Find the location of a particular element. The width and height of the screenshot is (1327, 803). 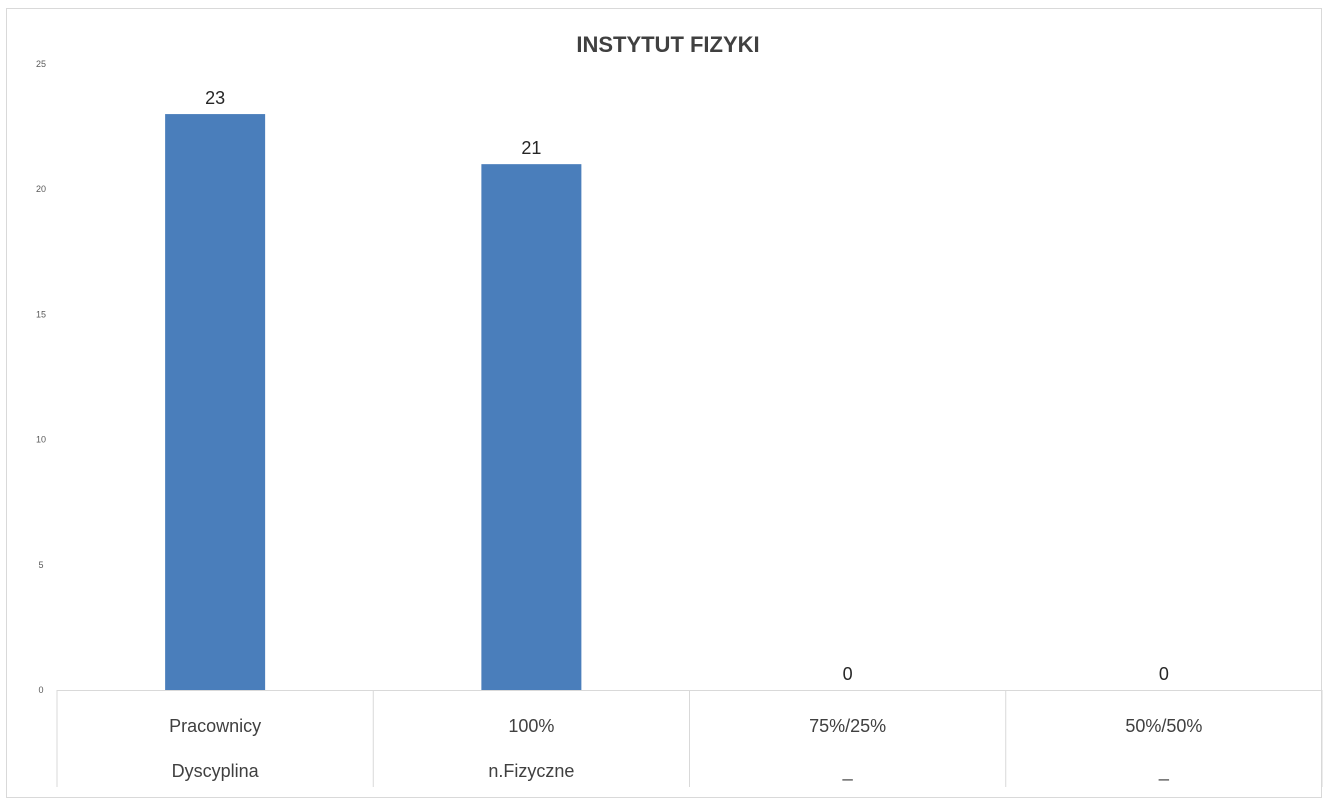

y-tick-label: 20 is located at coordinates (41, 189).